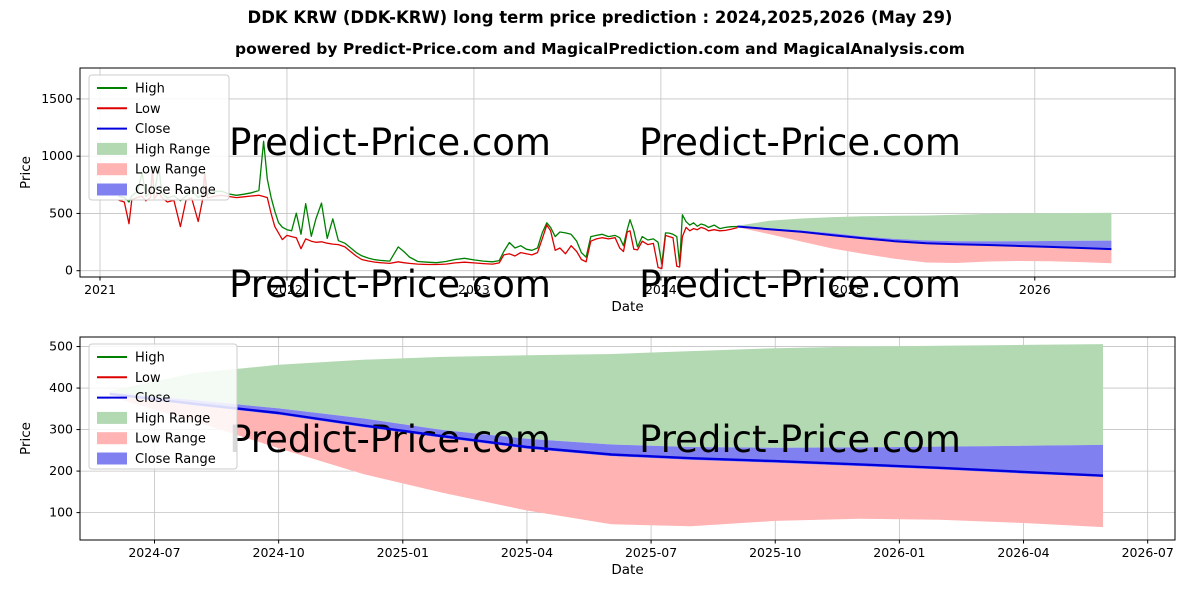  What do you see at coordinates (775, 552) in the screenshot?
I see `x-tick-label: 2025-10` at bounding box center [775, 552].